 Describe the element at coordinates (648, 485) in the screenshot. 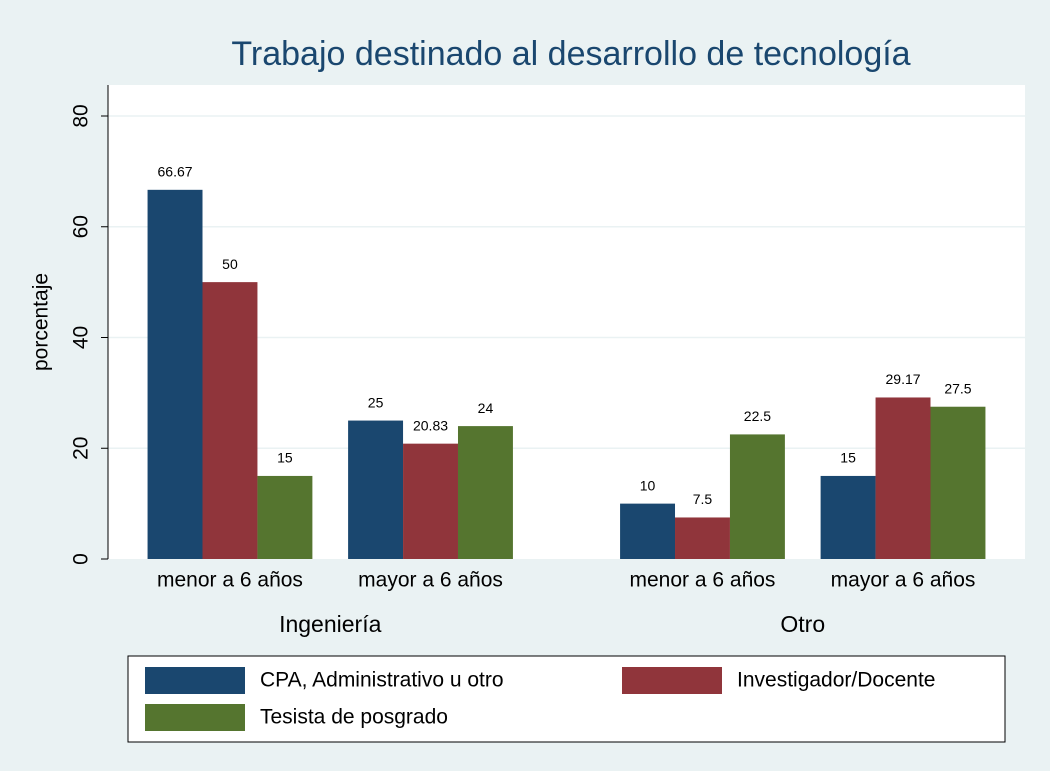

I see `data-label: 10` at that location.